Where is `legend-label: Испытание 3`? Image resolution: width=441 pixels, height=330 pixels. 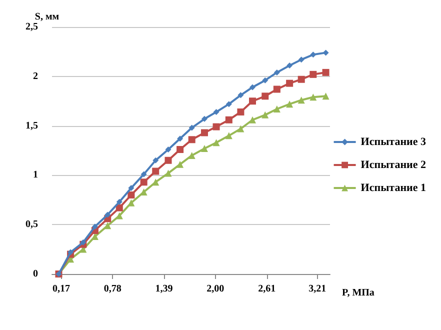
legend-label: Испытание 3 is located at coordinates (393, 142).